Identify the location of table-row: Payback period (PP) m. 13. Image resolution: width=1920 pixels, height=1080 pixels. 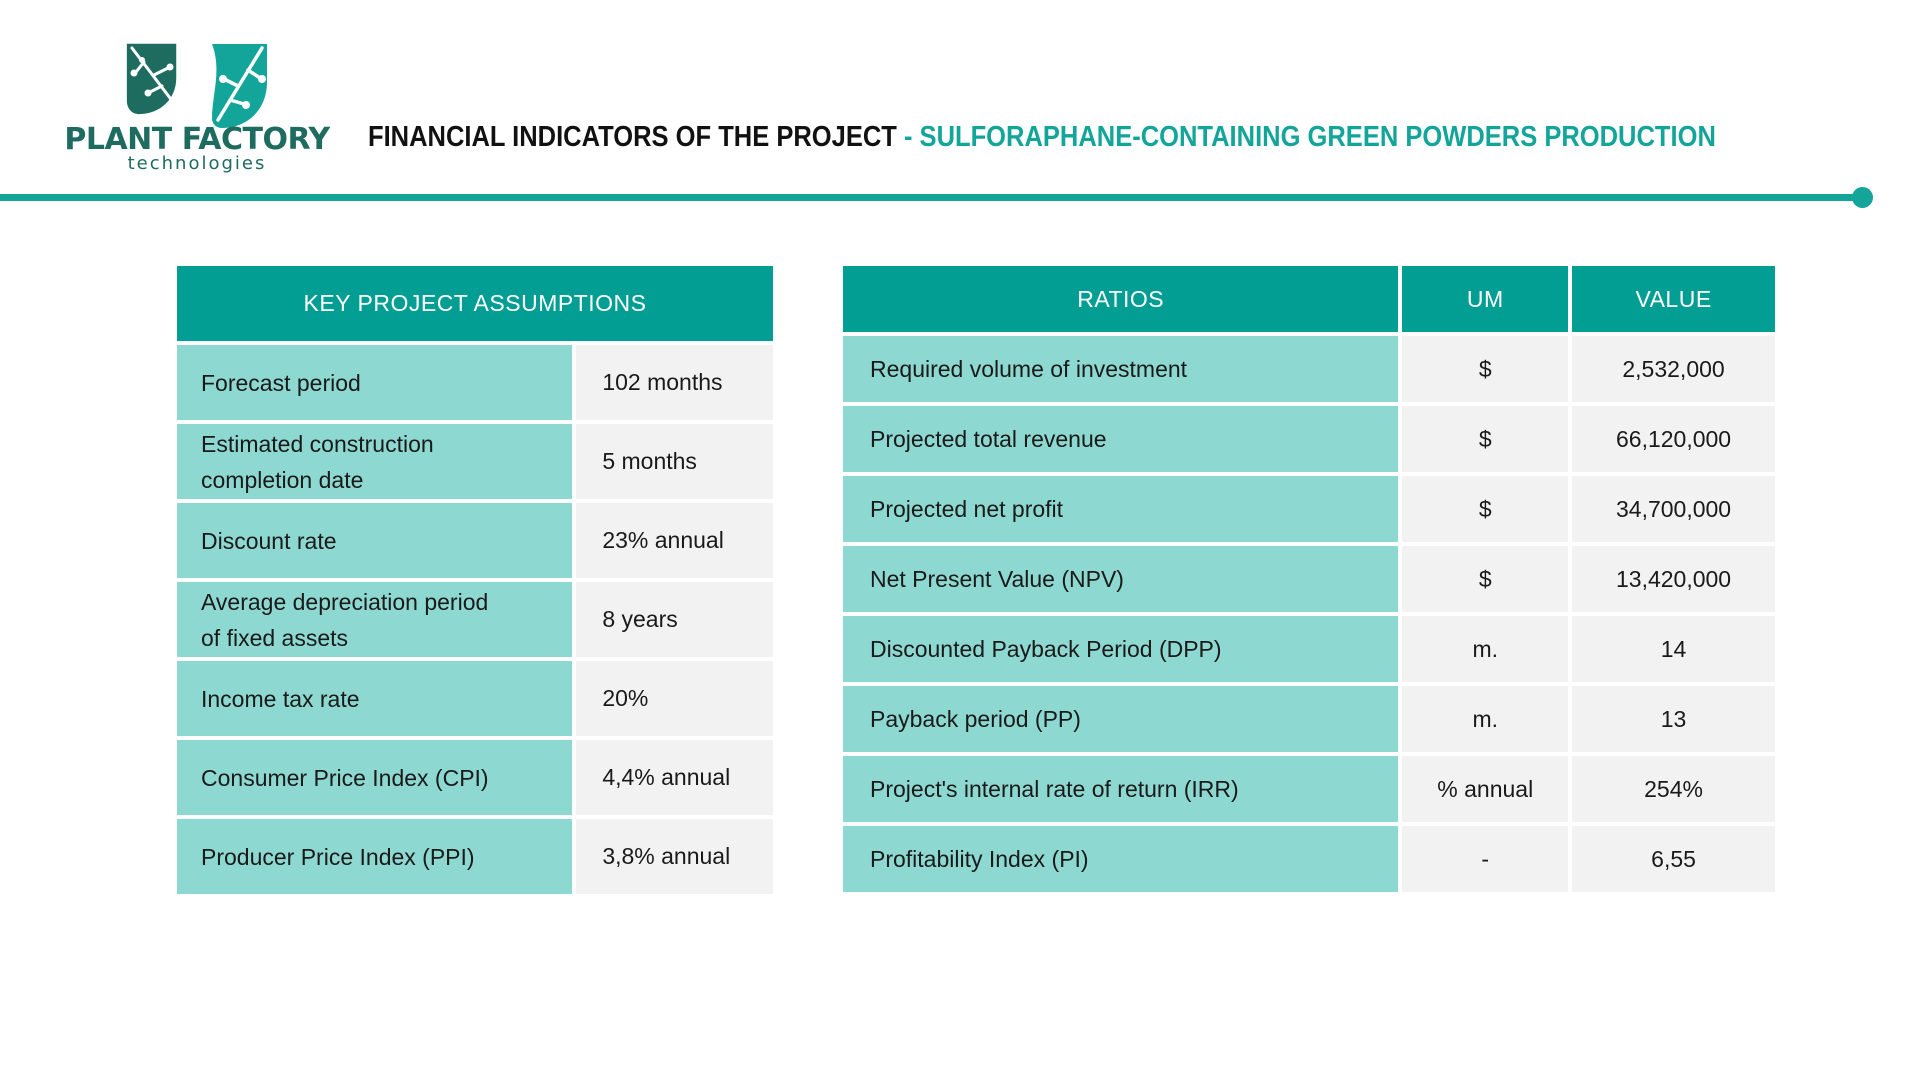
(1309, 719).